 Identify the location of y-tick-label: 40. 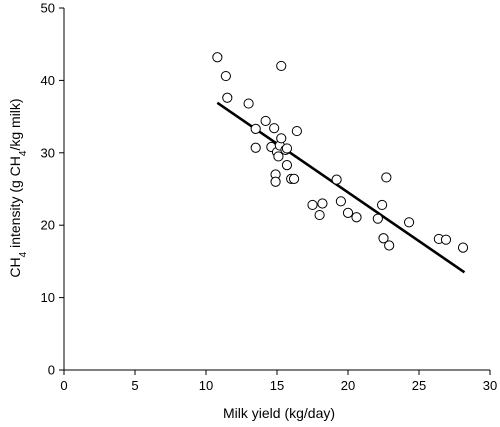
(48, 80).